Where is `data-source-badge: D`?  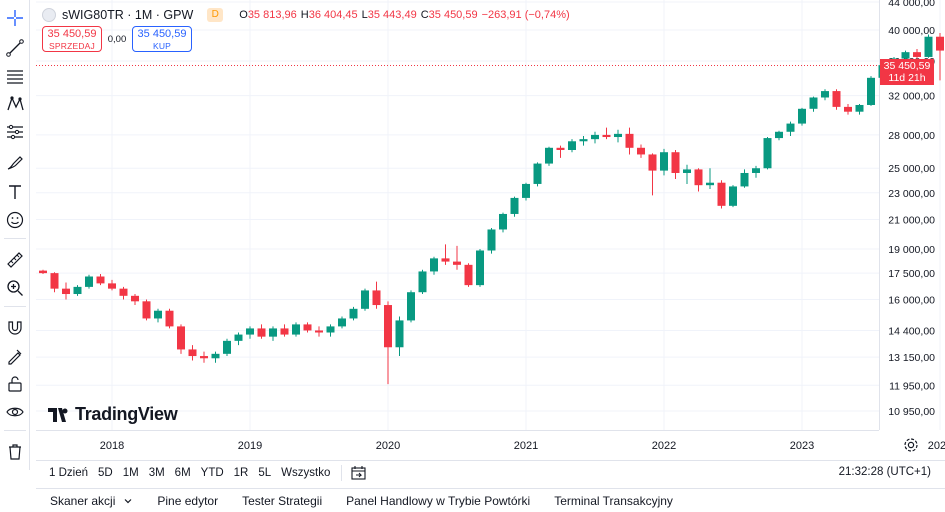 data-source-badge: D is located at coordinates (215, 15).